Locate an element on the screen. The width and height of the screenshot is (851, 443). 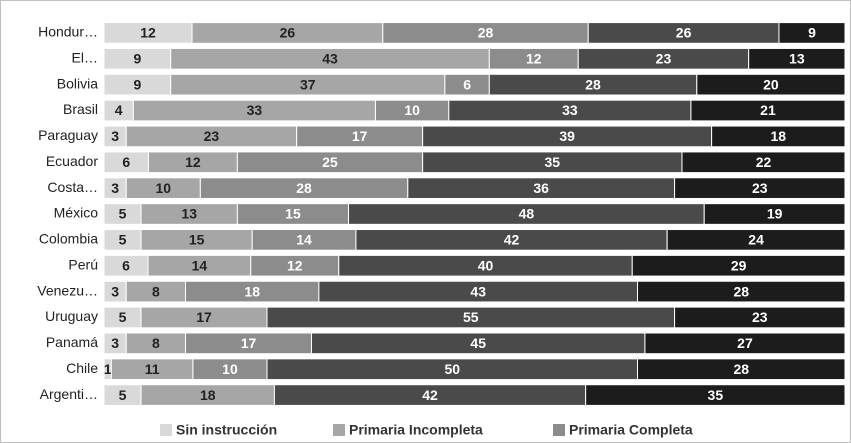
y-tick-label: Colombia is located at coordinates (68, 239).